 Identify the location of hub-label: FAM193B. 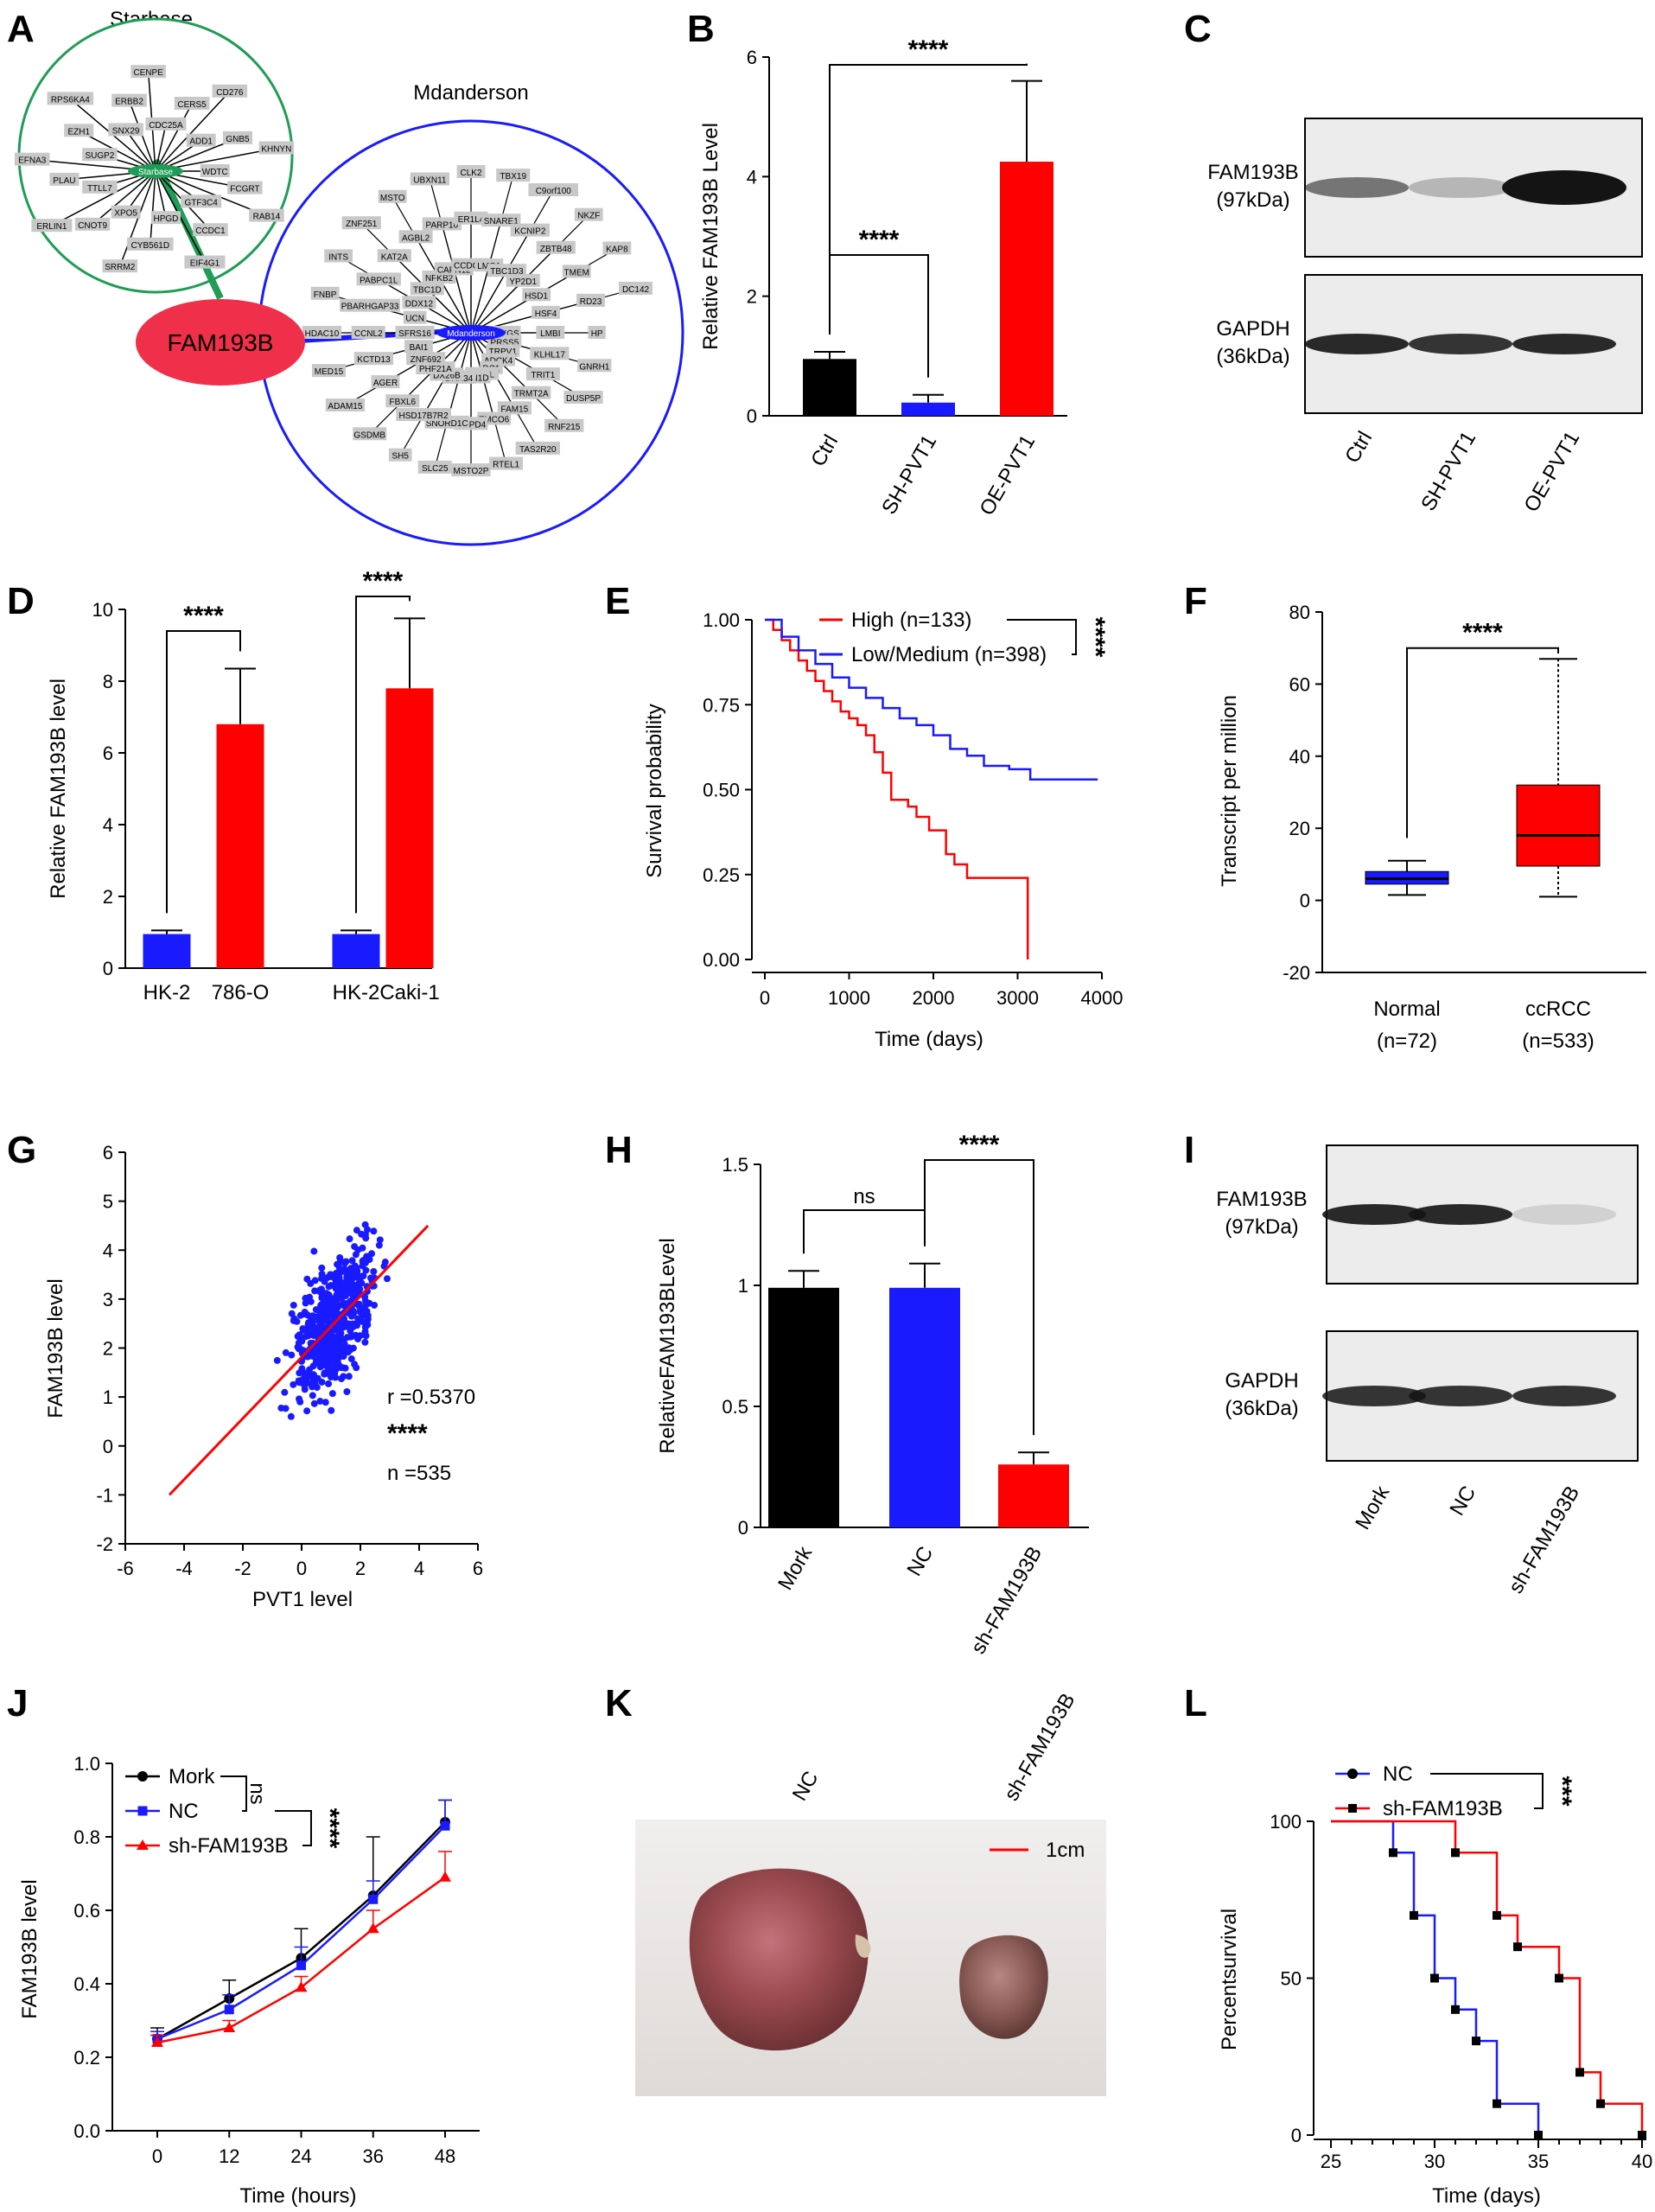
(221, 342).